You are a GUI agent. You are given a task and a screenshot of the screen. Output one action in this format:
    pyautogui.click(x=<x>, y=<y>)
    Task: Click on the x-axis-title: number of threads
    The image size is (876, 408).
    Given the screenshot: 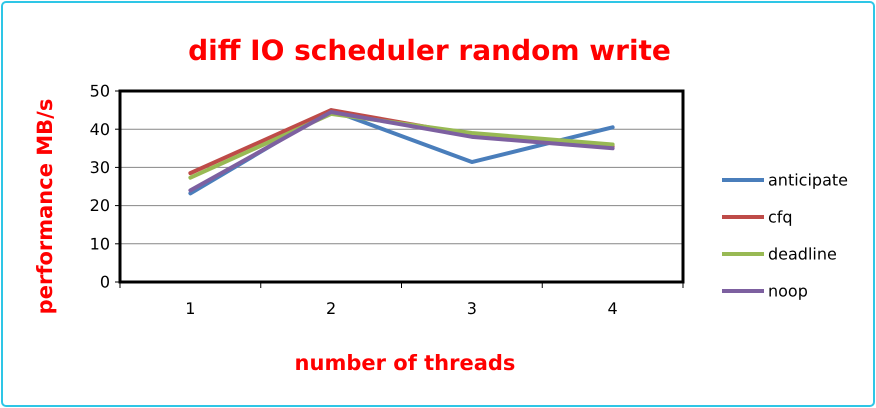 What is the action you would take?
    pyautogui.click(x=405, y=363)
    